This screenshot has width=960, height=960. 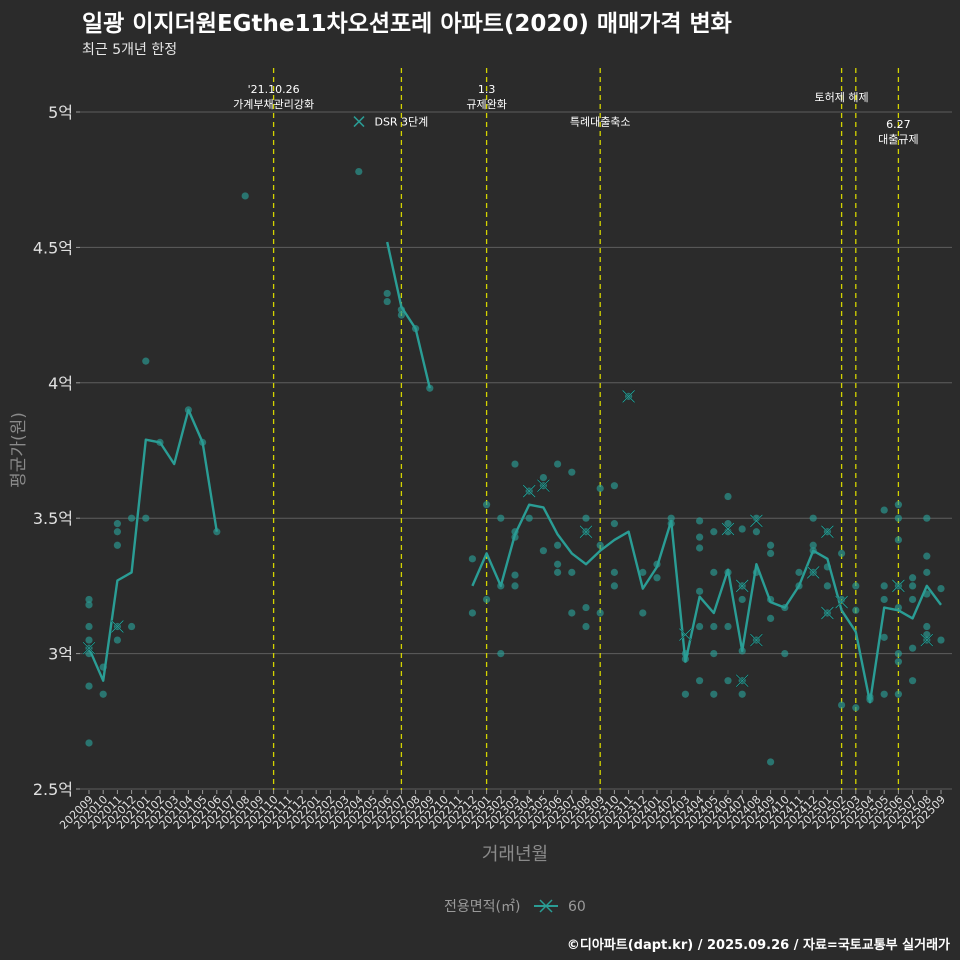 I want to click on event-label: 가계부채관리강화, so click(x=273, y=104).